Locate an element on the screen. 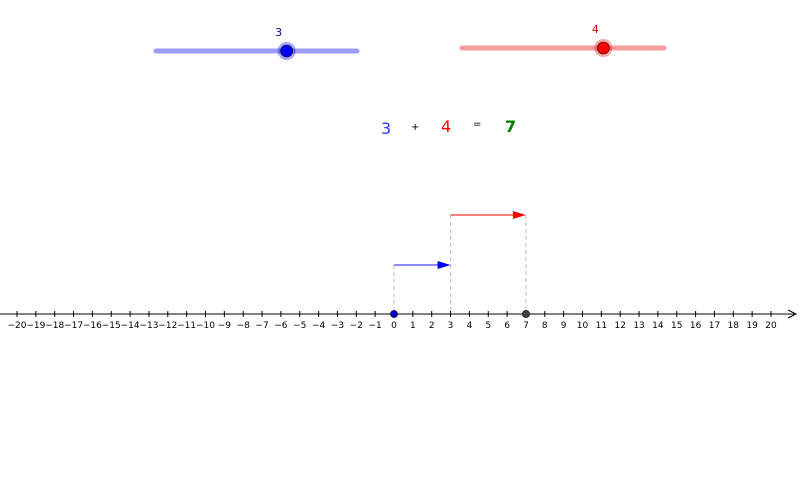 The width and height of the screenshot is (800, 503). tick-label: −8 is located at coordinates (244, 326).